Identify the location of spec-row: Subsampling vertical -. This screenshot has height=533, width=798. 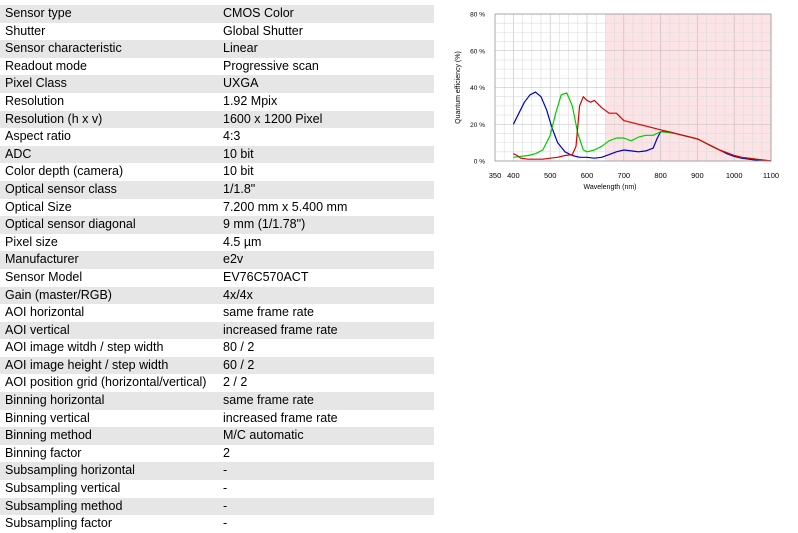
(217, 489).